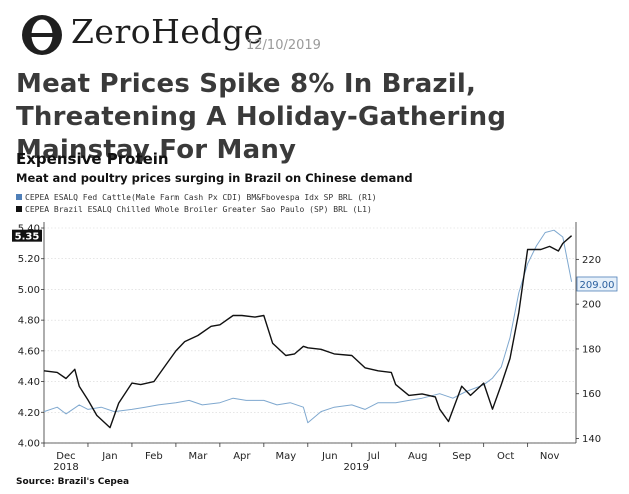 This screenshot has width=629, height=494. What do you see at coordinates (591, 260) in the screenshot?
I see `right-tick-label-4: 220` at bounding box center [591, 260].